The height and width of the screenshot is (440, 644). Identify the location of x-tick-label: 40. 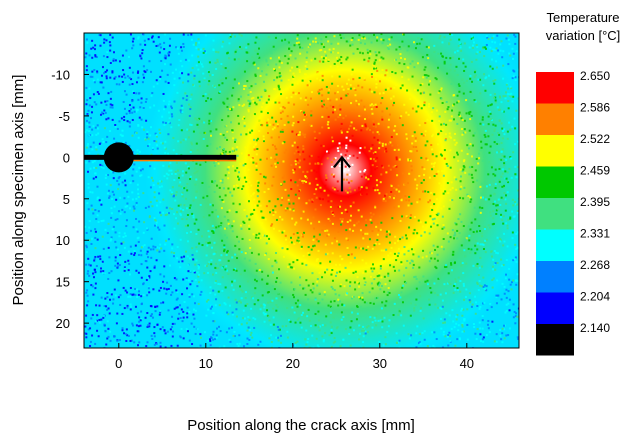
(467, 363).